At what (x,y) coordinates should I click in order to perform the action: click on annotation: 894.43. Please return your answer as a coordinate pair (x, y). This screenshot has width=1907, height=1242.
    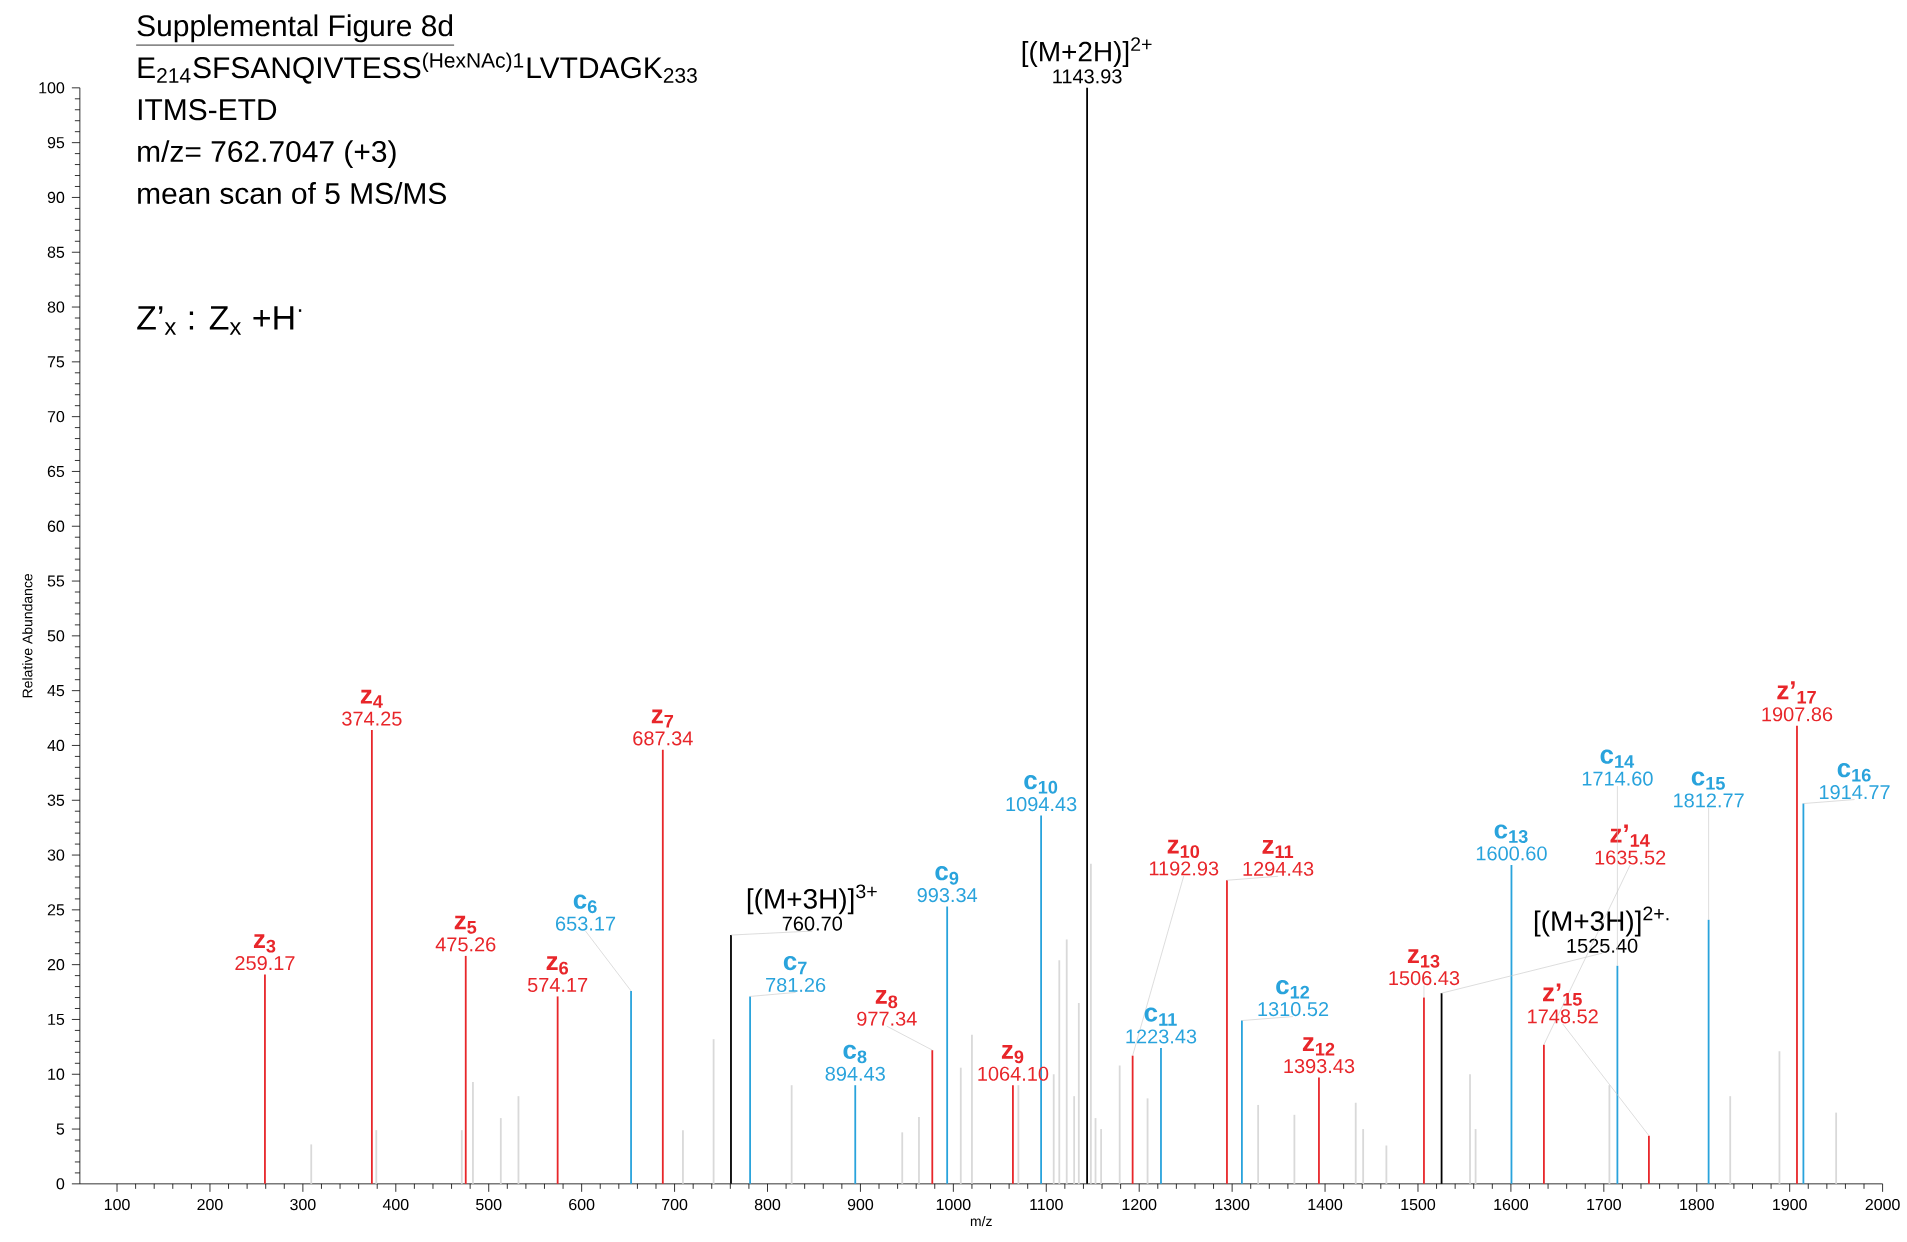
    Looking at the image, I should click on (855, 1073).